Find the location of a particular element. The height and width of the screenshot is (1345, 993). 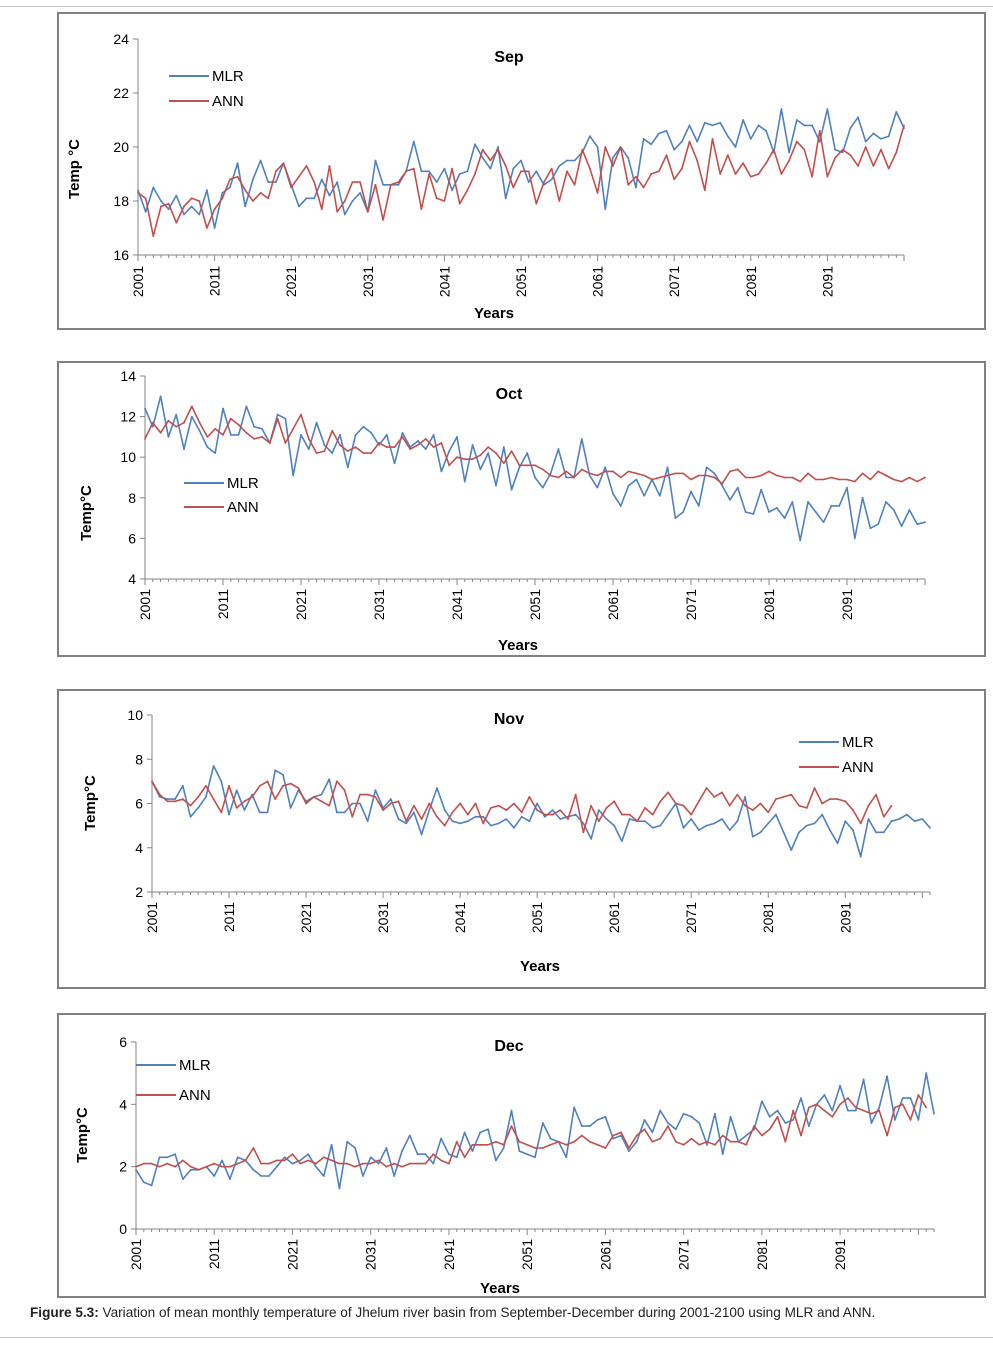

x-tick-label: 2091 is located at coordinates (845, 917).